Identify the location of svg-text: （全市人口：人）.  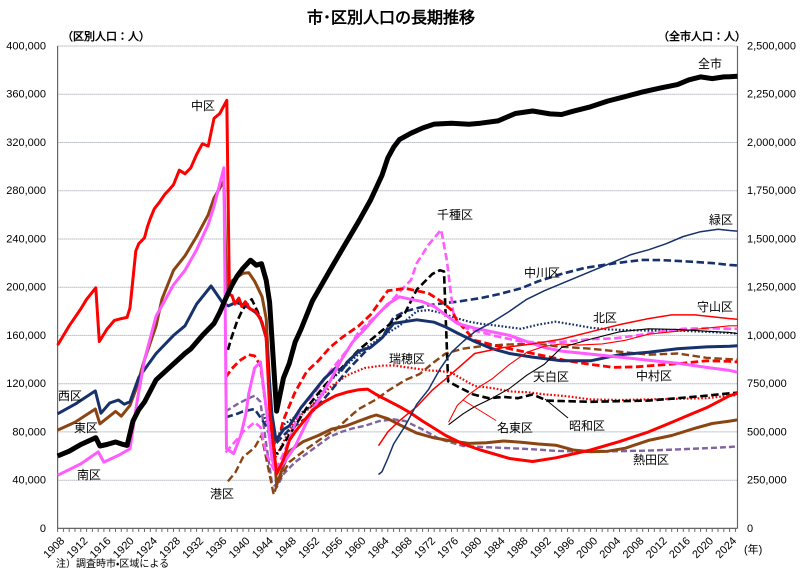
(702, 36).